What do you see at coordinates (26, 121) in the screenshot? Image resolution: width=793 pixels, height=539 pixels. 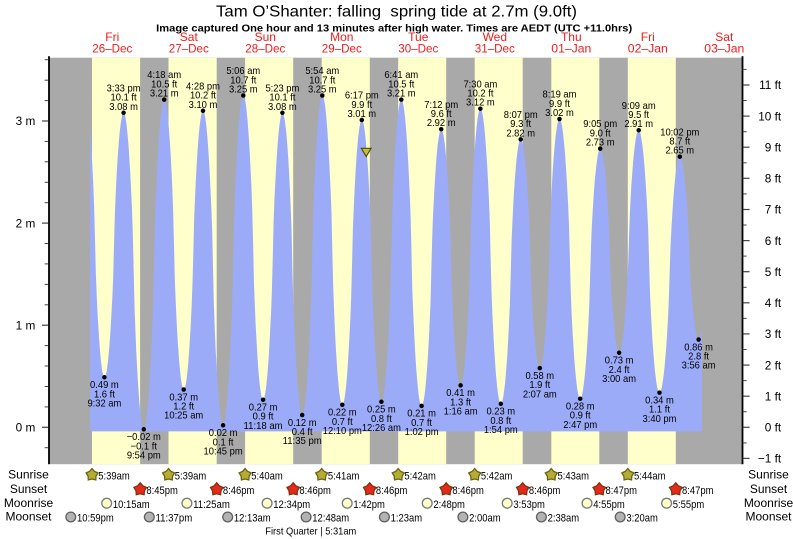 I see `svg-text: 3 m` at bounding box center [26, 121].